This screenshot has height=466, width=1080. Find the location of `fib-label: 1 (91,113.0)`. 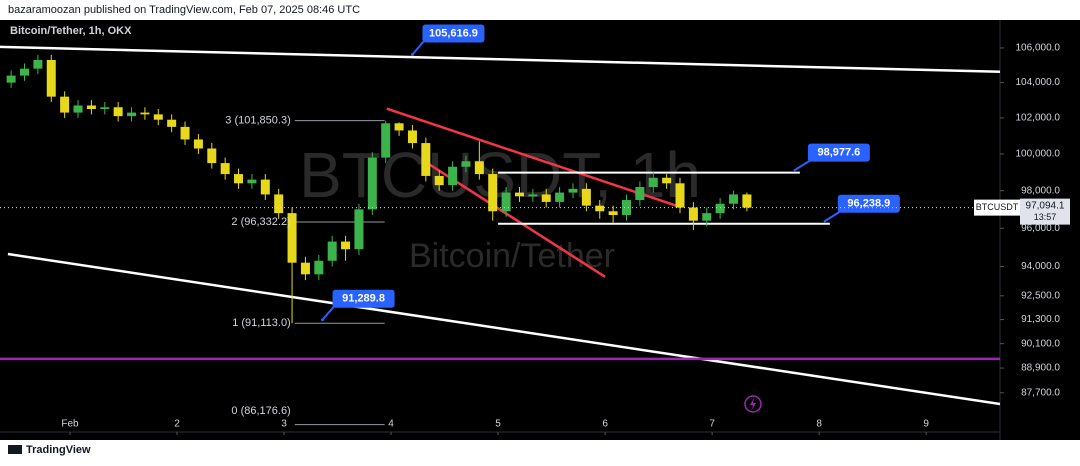

fib-label: 1 (91,113.0) is located at coordinates (261, 323).